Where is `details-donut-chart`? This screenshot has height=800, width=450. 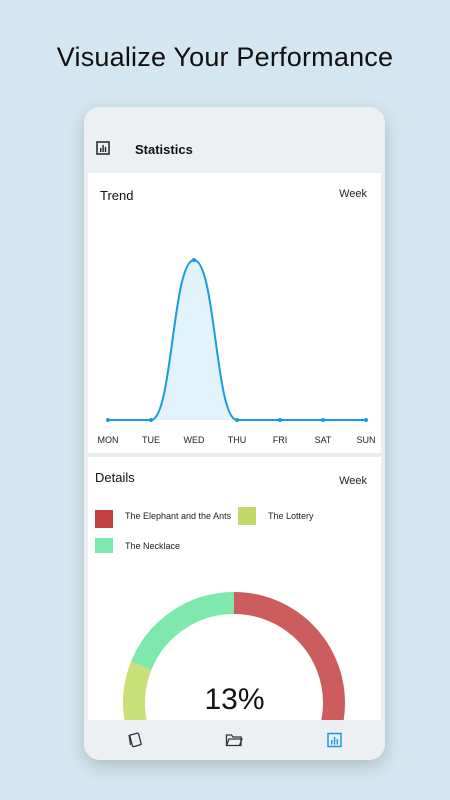
details-donut-chart is located at coordinates (234, 656).